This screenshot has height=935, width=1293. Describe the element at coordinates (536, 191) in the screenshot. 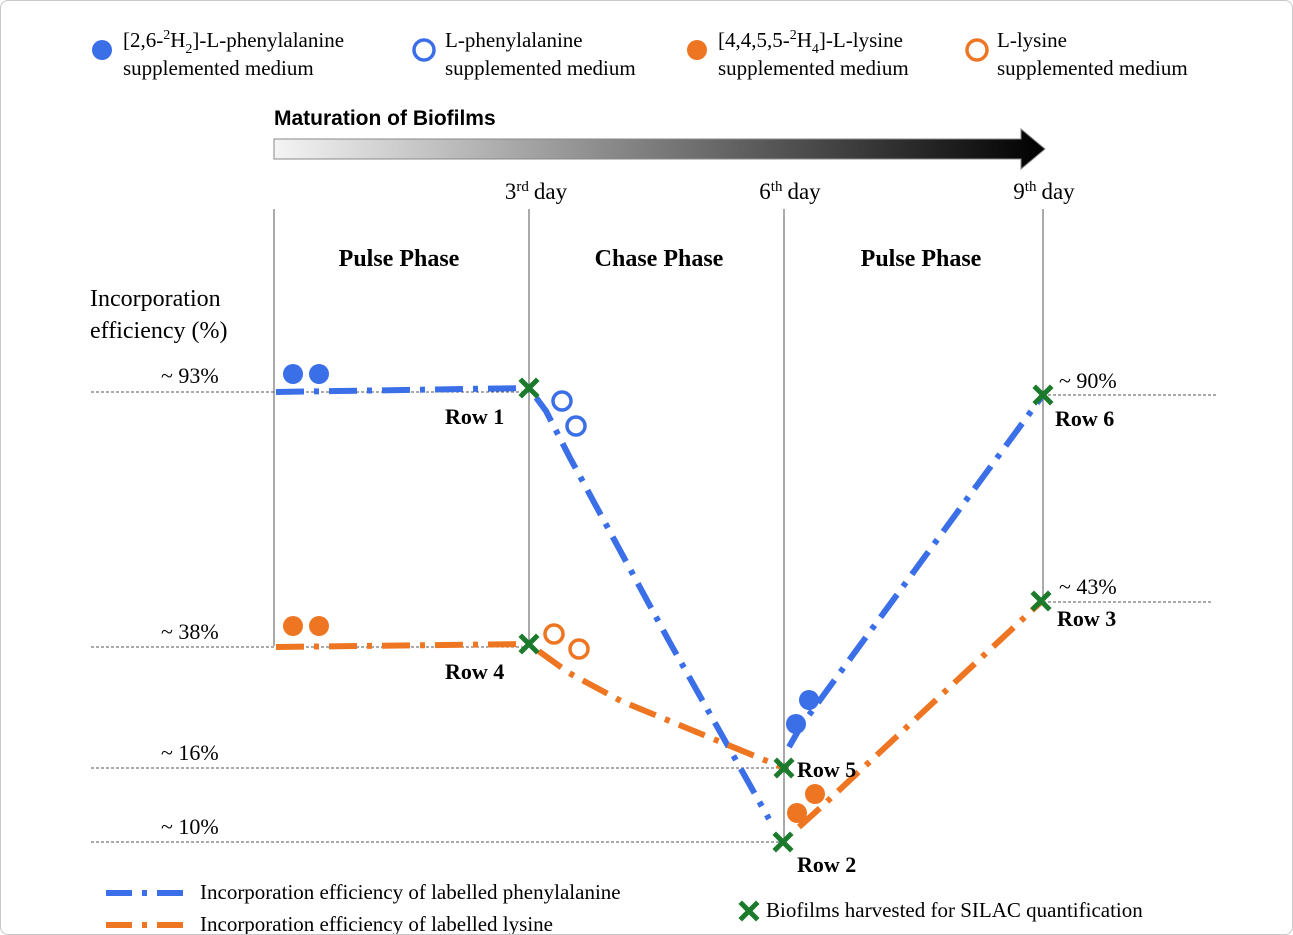

I see `day-3-label: 3rd day` at that location.